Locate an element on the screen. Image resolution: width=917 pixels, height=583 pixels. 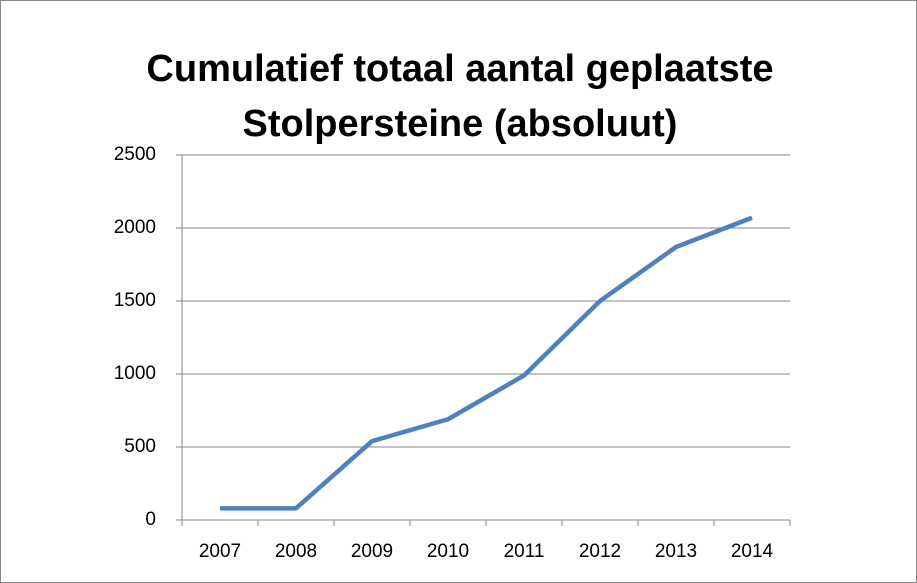
x-tick-label: 2008 is located at coordinates (296, 551).